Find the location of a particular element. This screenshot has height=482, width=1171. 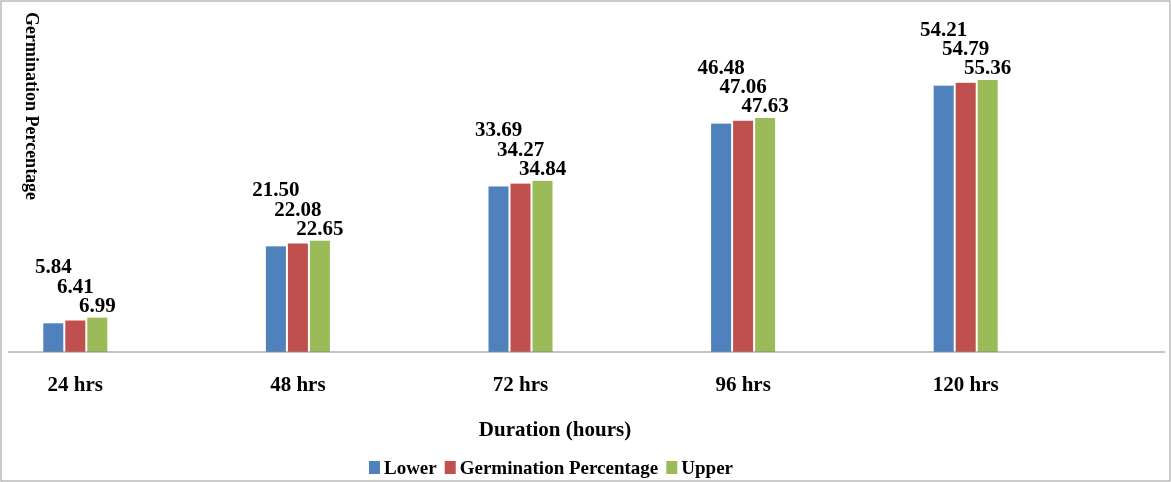

x-tick-label: 48 hrs is located at coordinates (298, 384).